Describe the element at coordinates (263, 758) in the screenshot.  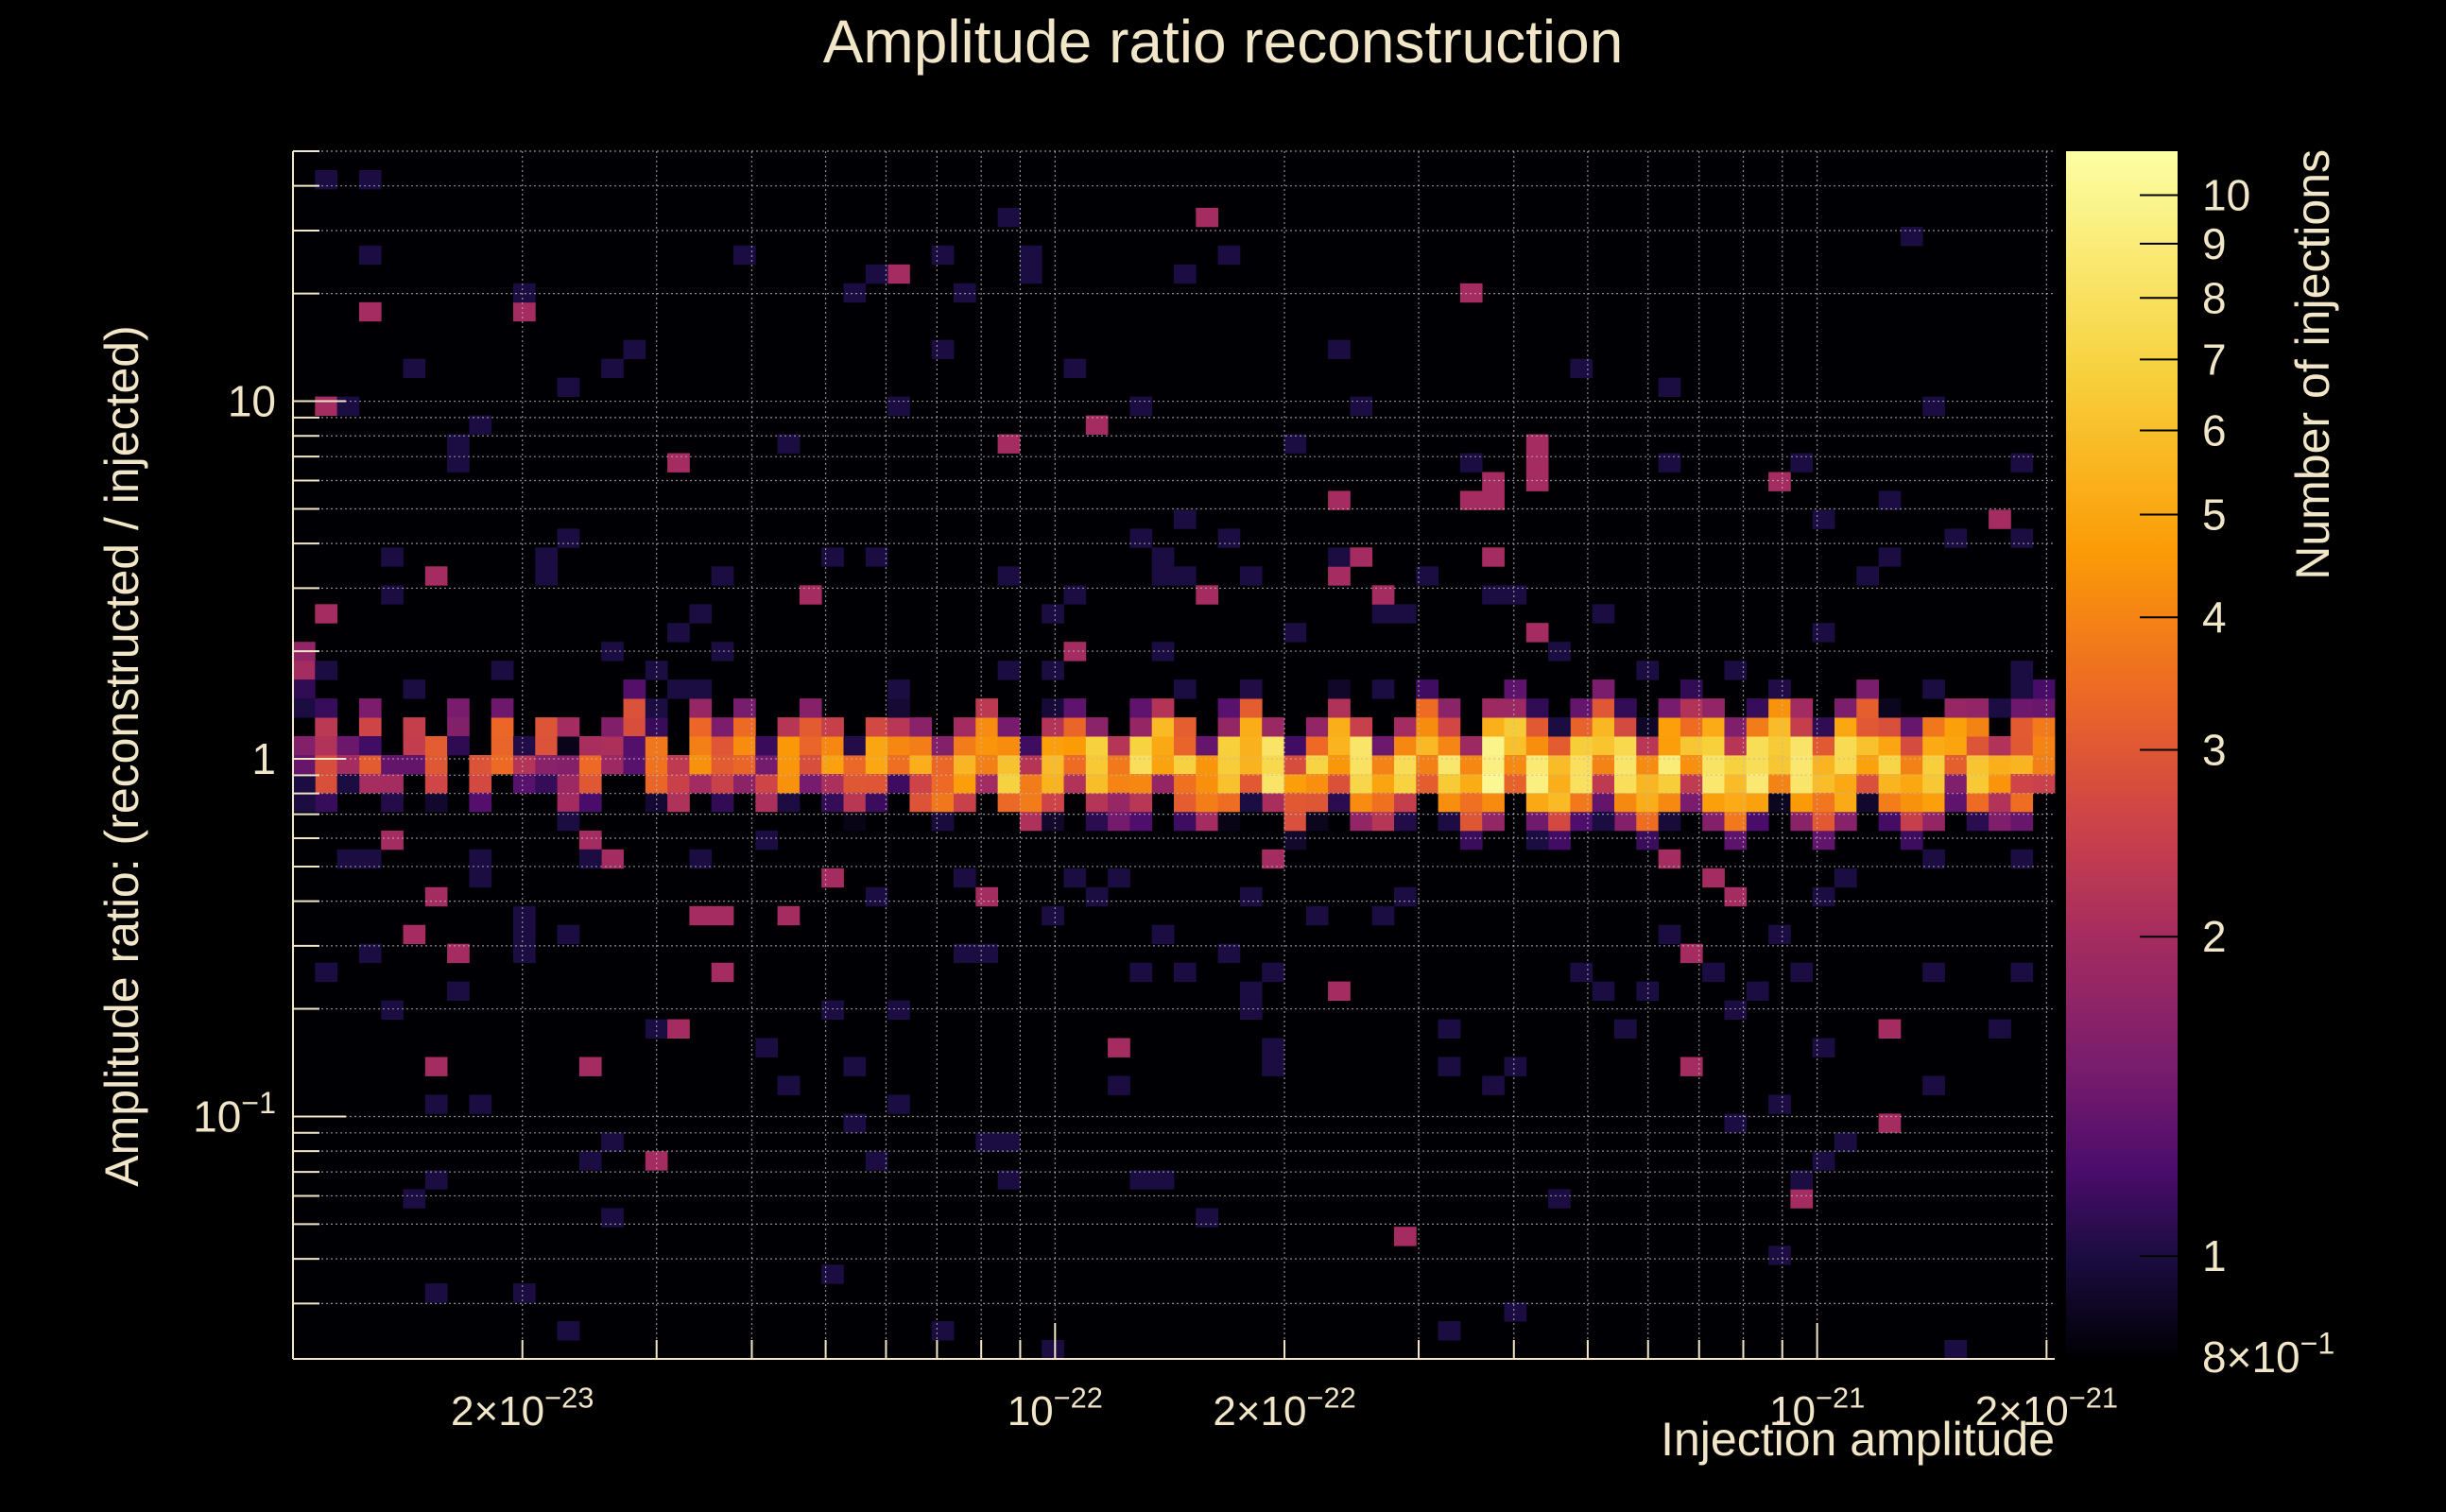
I see `y-tick-label: 1` at that location.